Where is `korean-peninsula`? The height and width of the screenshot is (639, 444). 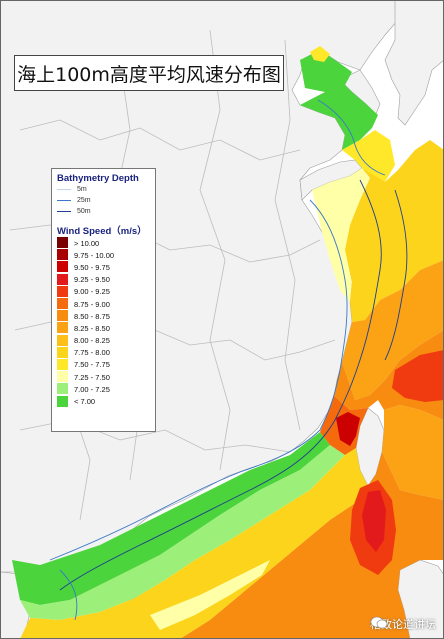
korean-peninsula is located at coordinates (414, 63).